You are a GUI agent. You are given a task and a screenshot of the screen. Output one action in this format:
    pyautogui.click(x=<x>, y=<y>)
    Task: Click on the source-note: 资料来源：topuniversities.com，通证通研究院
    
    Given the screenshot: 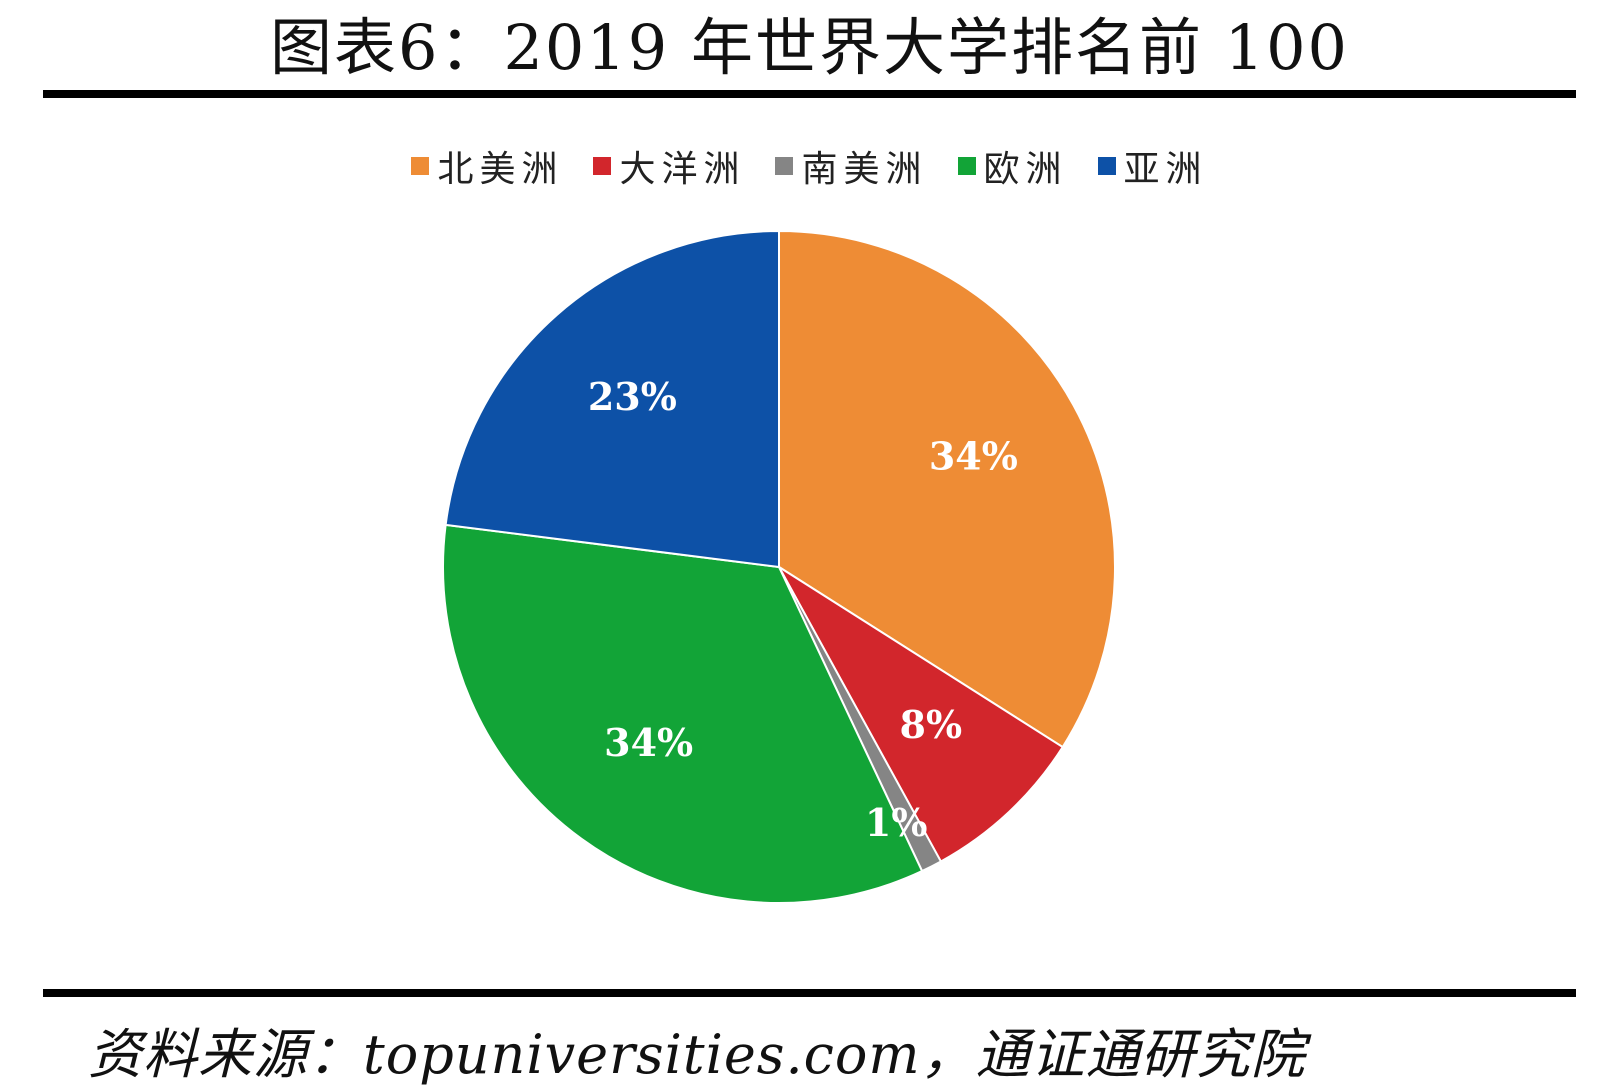 What is the action you would take?
    pyautogui.click(x=697, y=1054)
    